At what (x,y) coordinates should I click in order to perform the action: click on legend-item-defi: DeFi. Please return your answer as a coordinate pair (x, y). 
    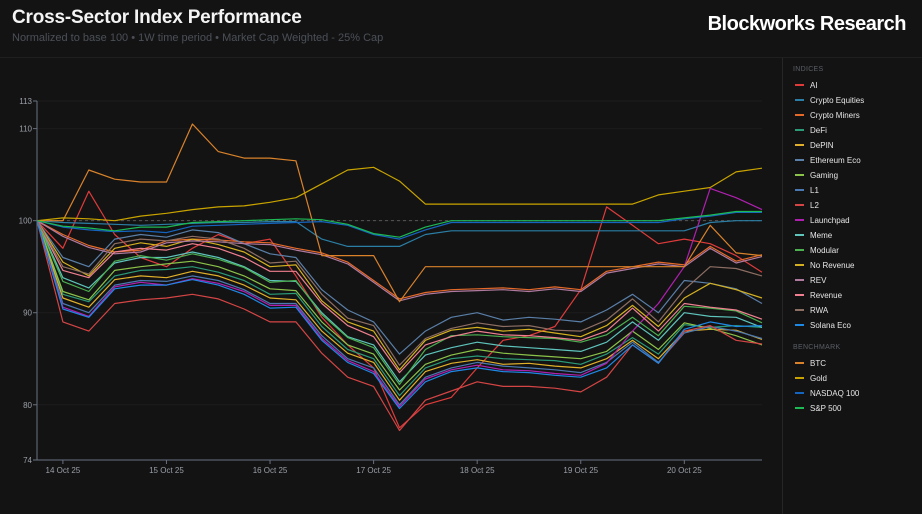
    Looking at the image, I should click on (811, 130).